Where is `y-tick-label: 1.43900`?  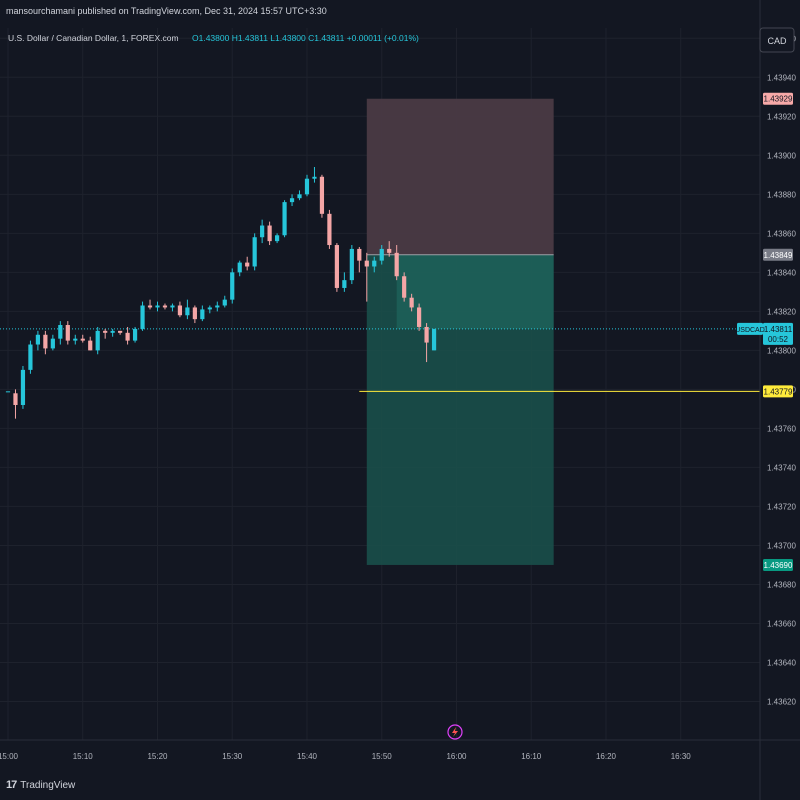
y-tick-label: 1.43900 is located at coordinates (781, 155).